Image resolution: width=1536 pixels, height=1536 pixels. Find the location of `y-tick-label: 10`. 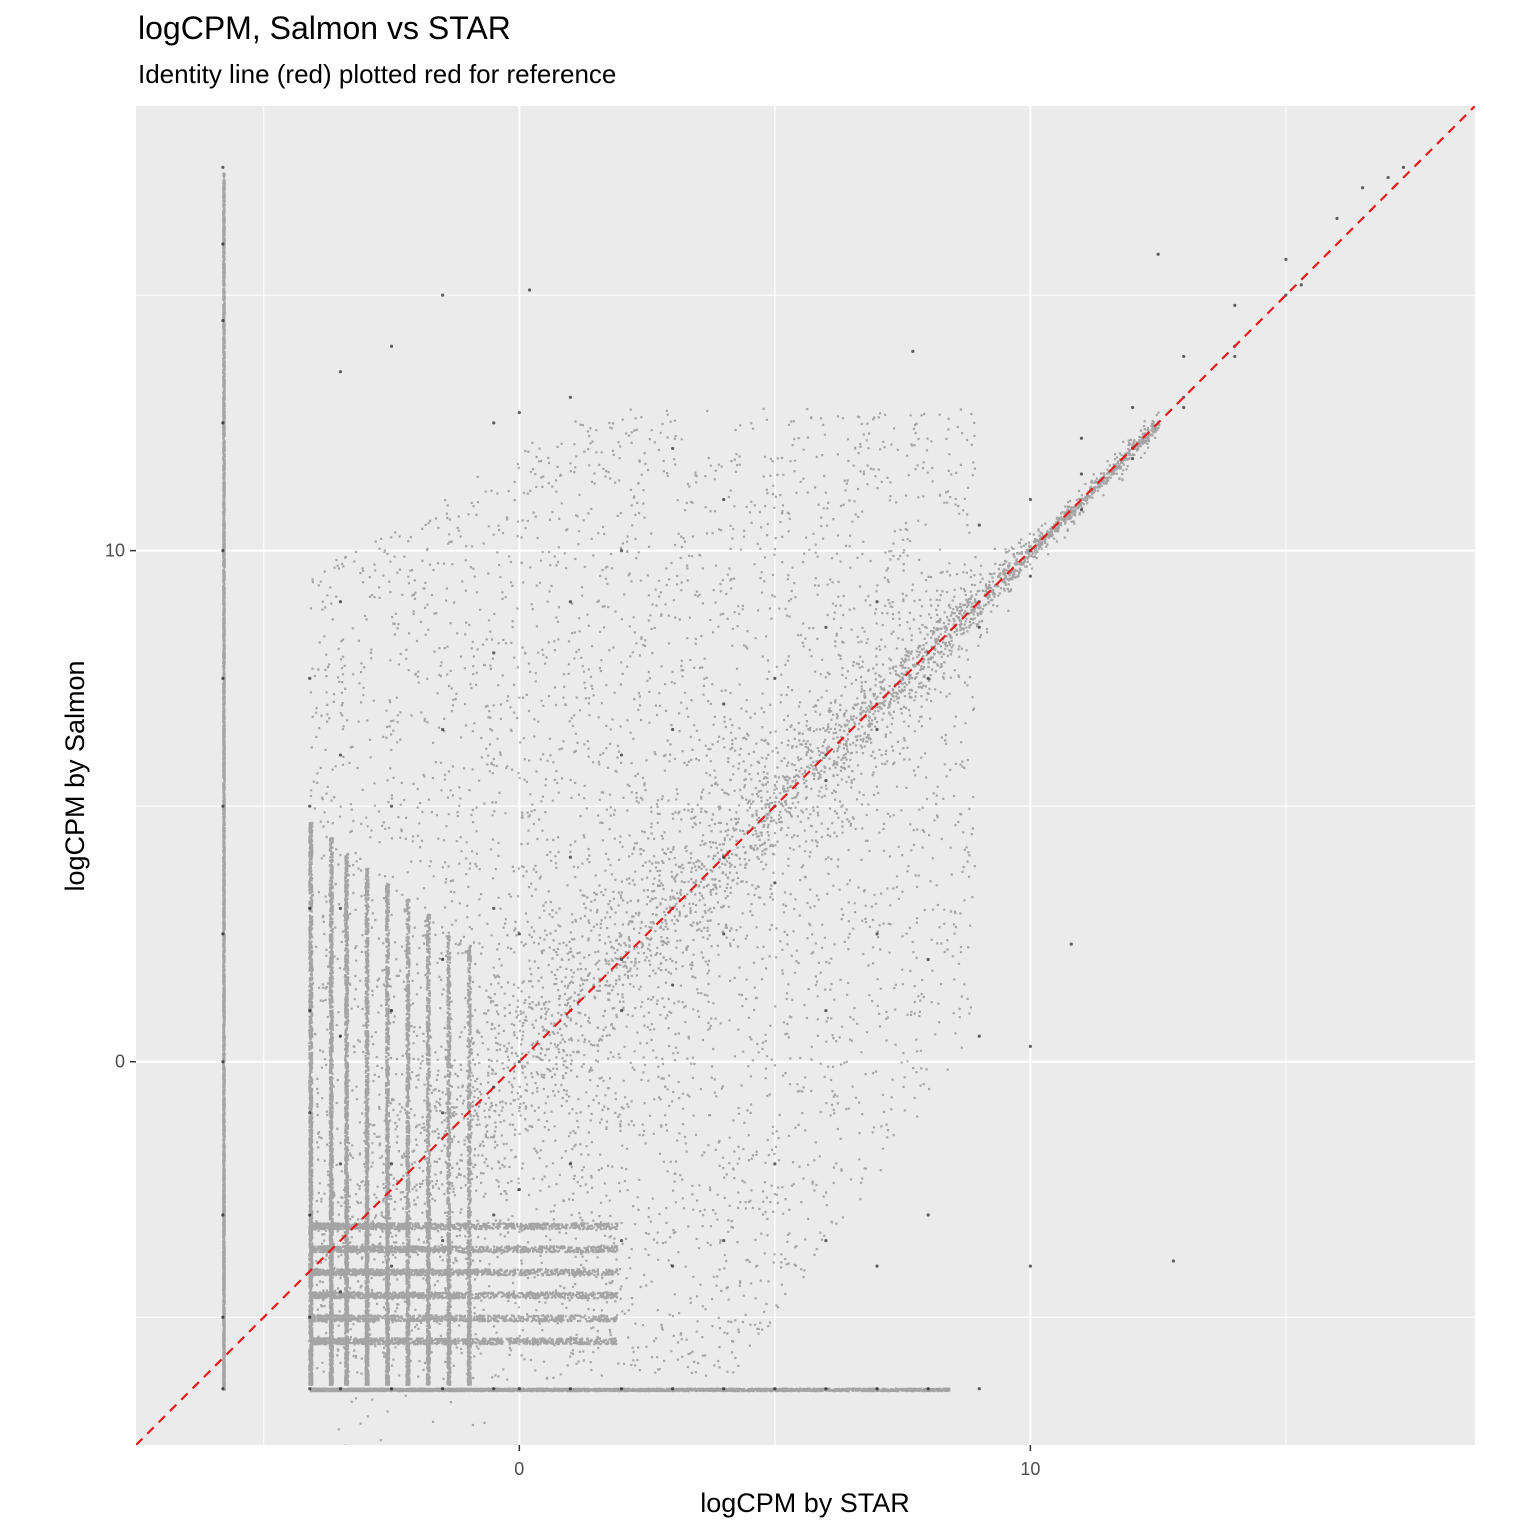

y-tick-label: 10 is located at coordinates (115, 551).